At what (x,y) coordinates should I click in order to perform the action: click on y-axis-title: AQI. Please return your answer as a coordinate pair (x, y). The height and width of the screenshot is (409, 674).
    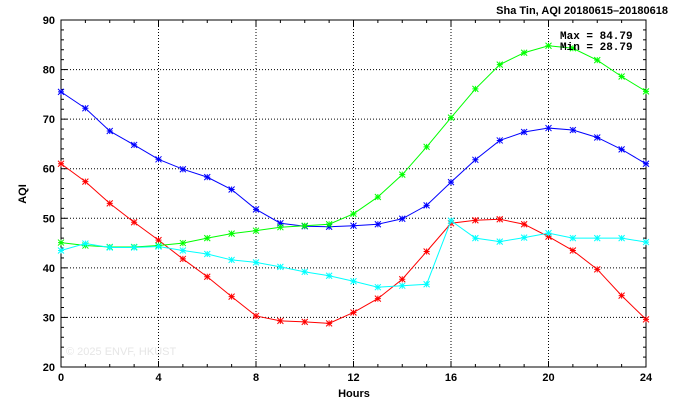
    Looking at the image, I should click on (23, 194).